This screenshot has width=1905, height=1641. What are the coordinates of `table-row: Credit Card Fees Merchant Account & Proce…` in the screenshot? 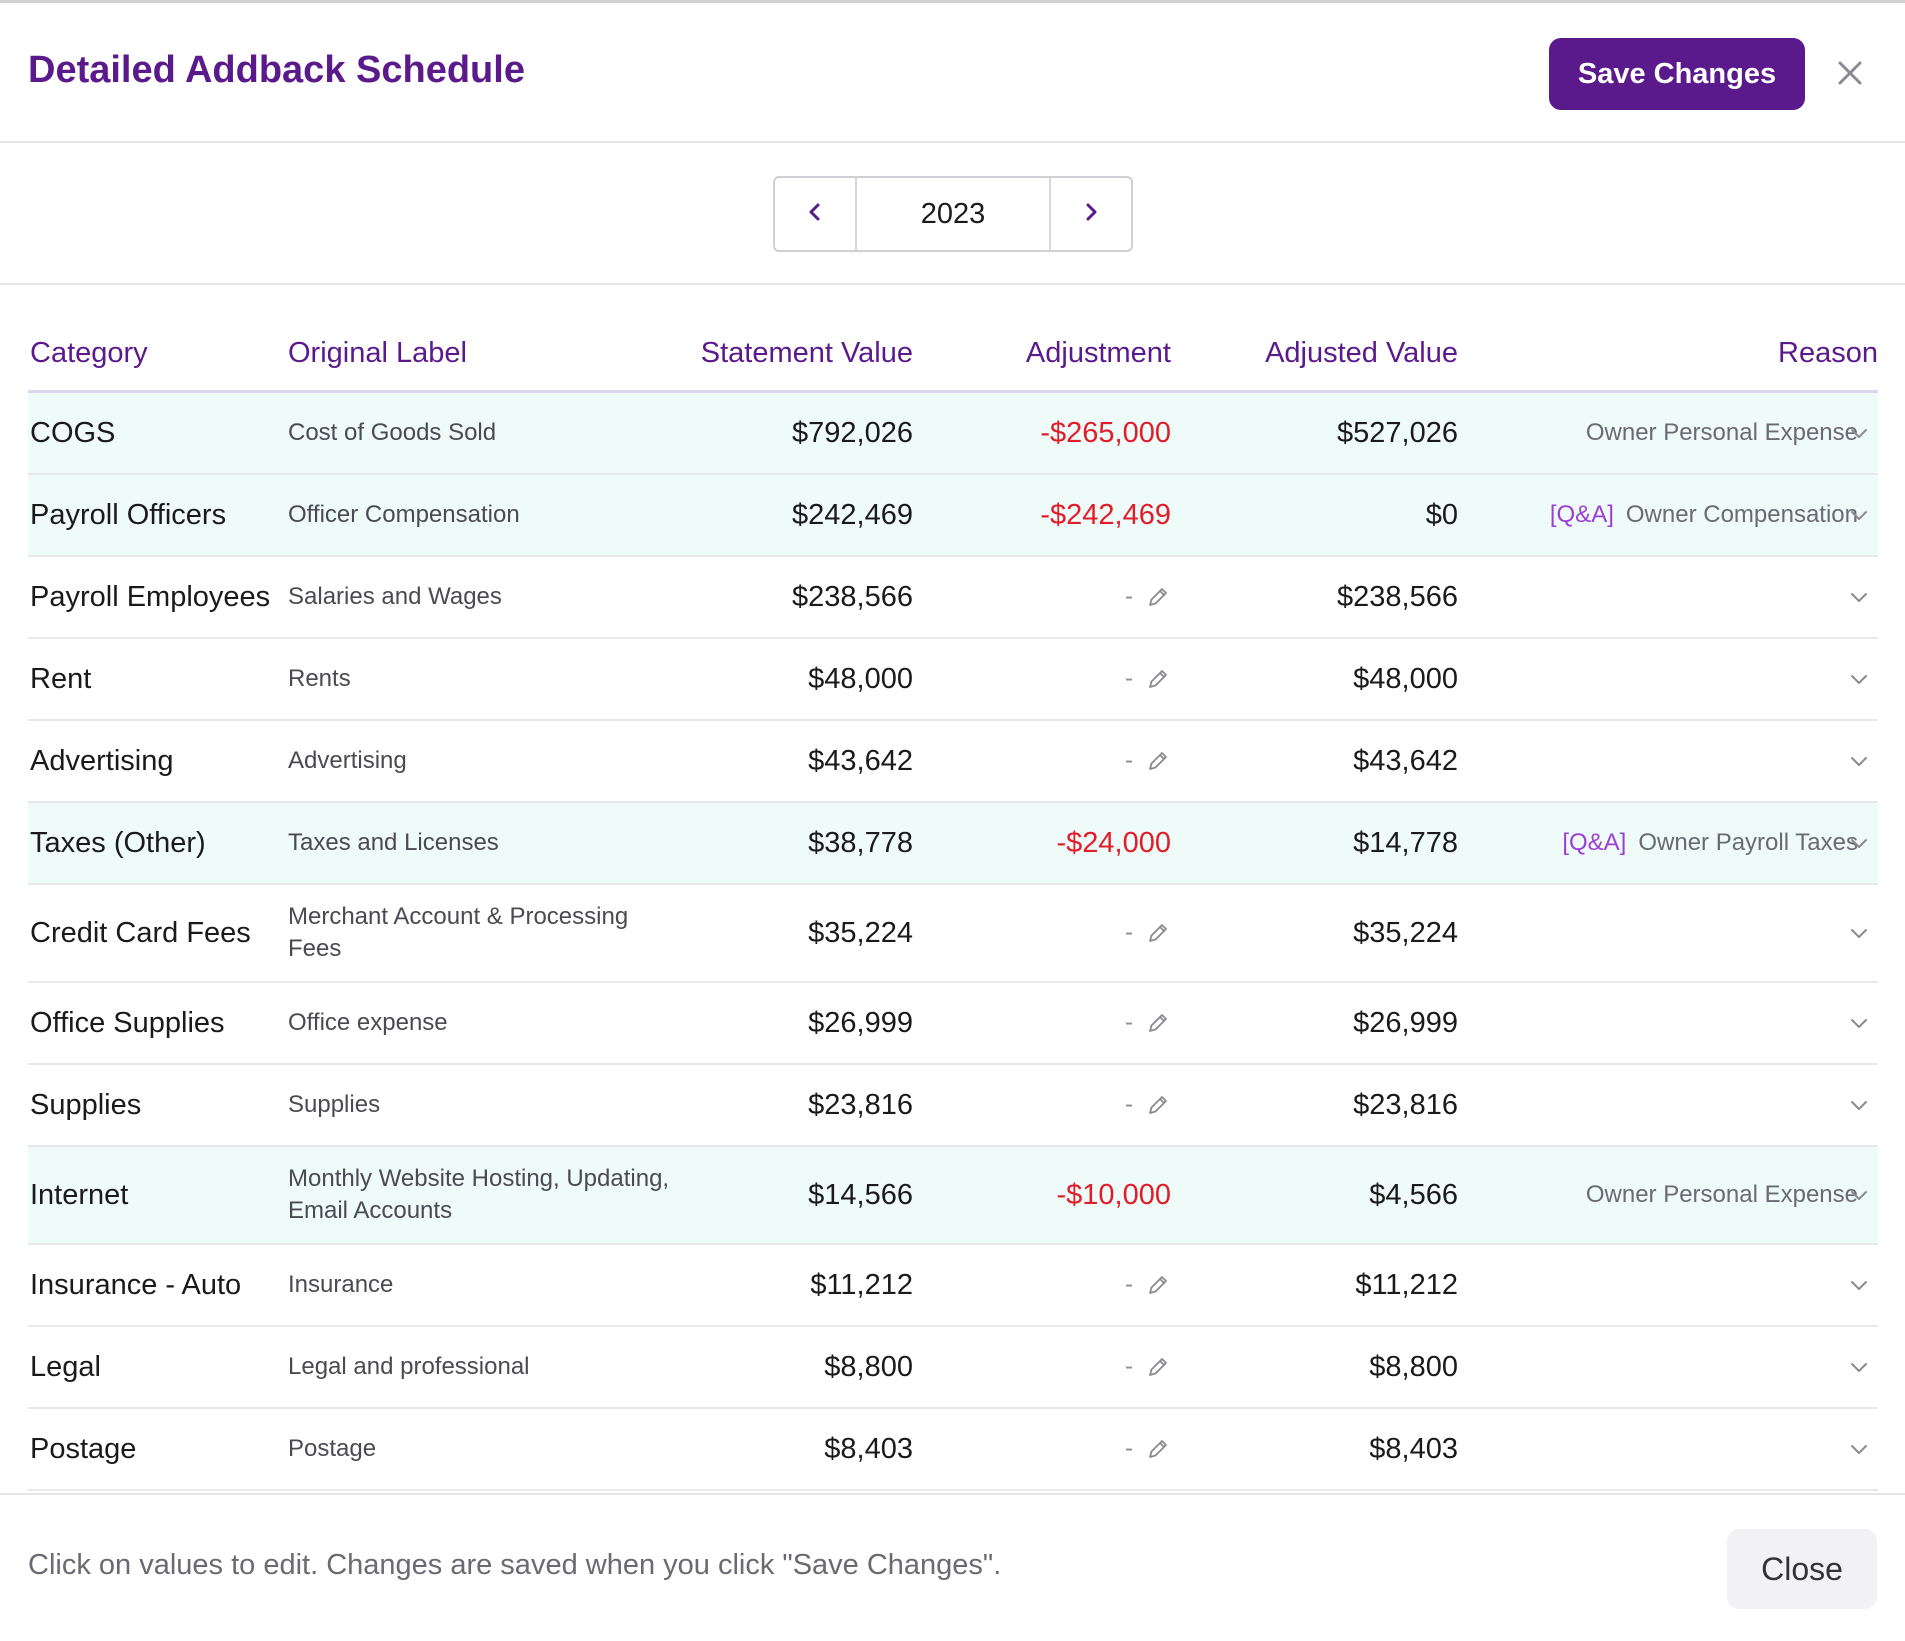 It's located at (953, 934).